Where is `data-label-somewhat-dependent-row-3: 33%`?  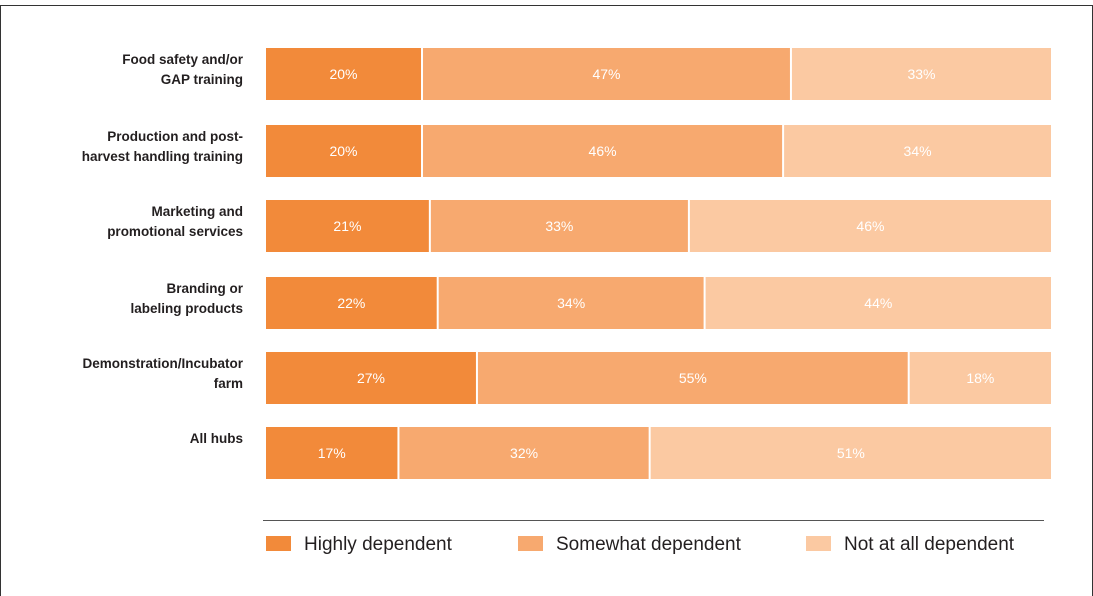
data-label-somewhat-dependent-row-3: 33% is located at coordinates (559, 226).